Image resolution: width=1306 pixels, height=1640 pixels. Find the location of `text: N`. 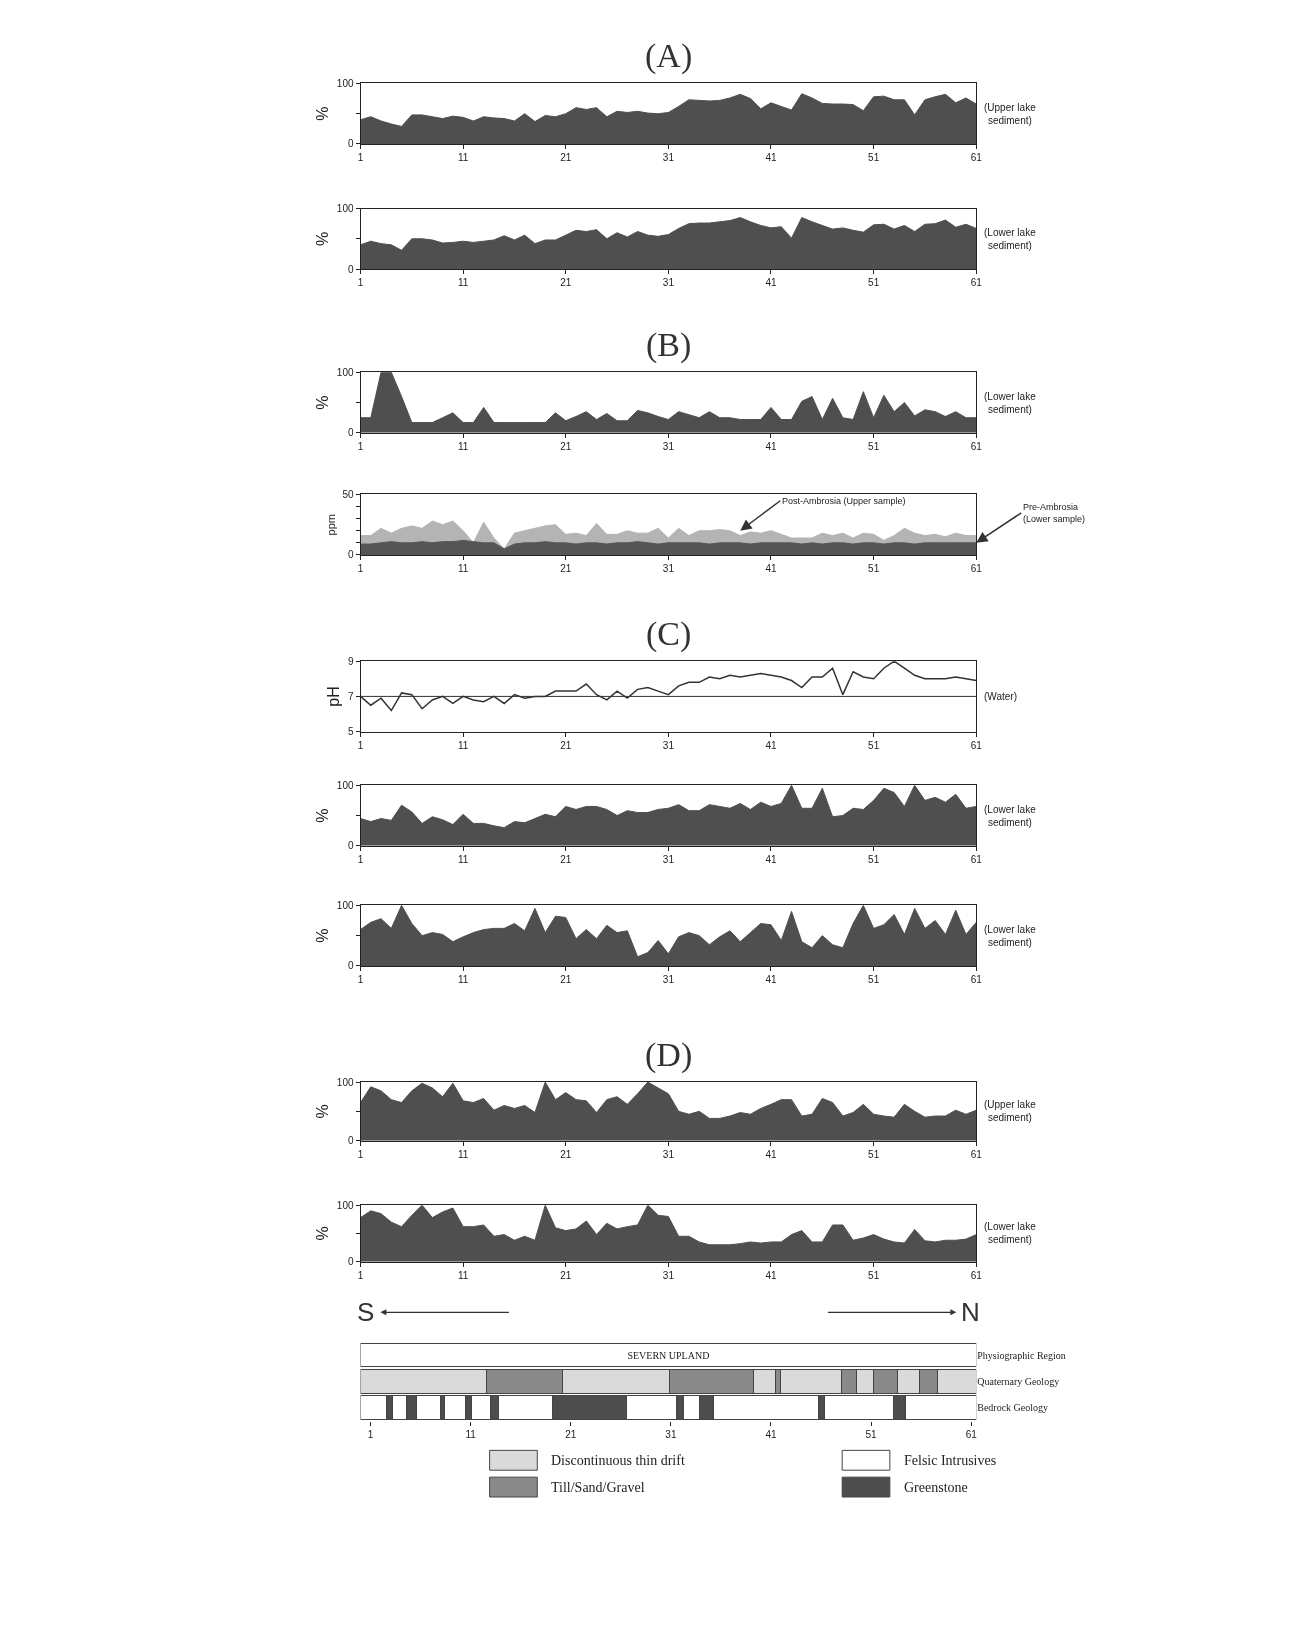

text: N is located at coordinates (970, 1312).